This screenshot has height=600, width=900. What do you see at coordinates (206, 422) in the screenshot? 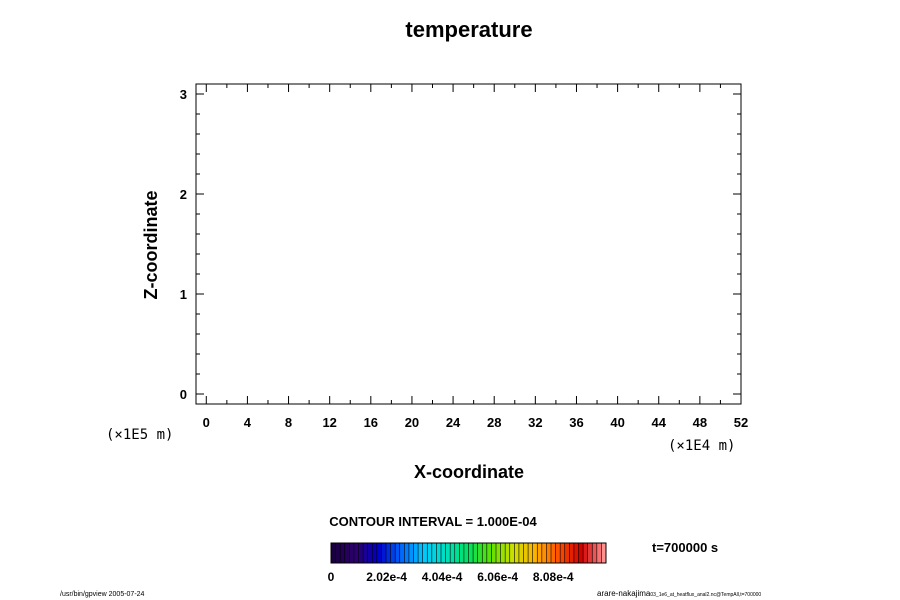
I see `x-tick-label: 0` at bounding box center [206, 422].